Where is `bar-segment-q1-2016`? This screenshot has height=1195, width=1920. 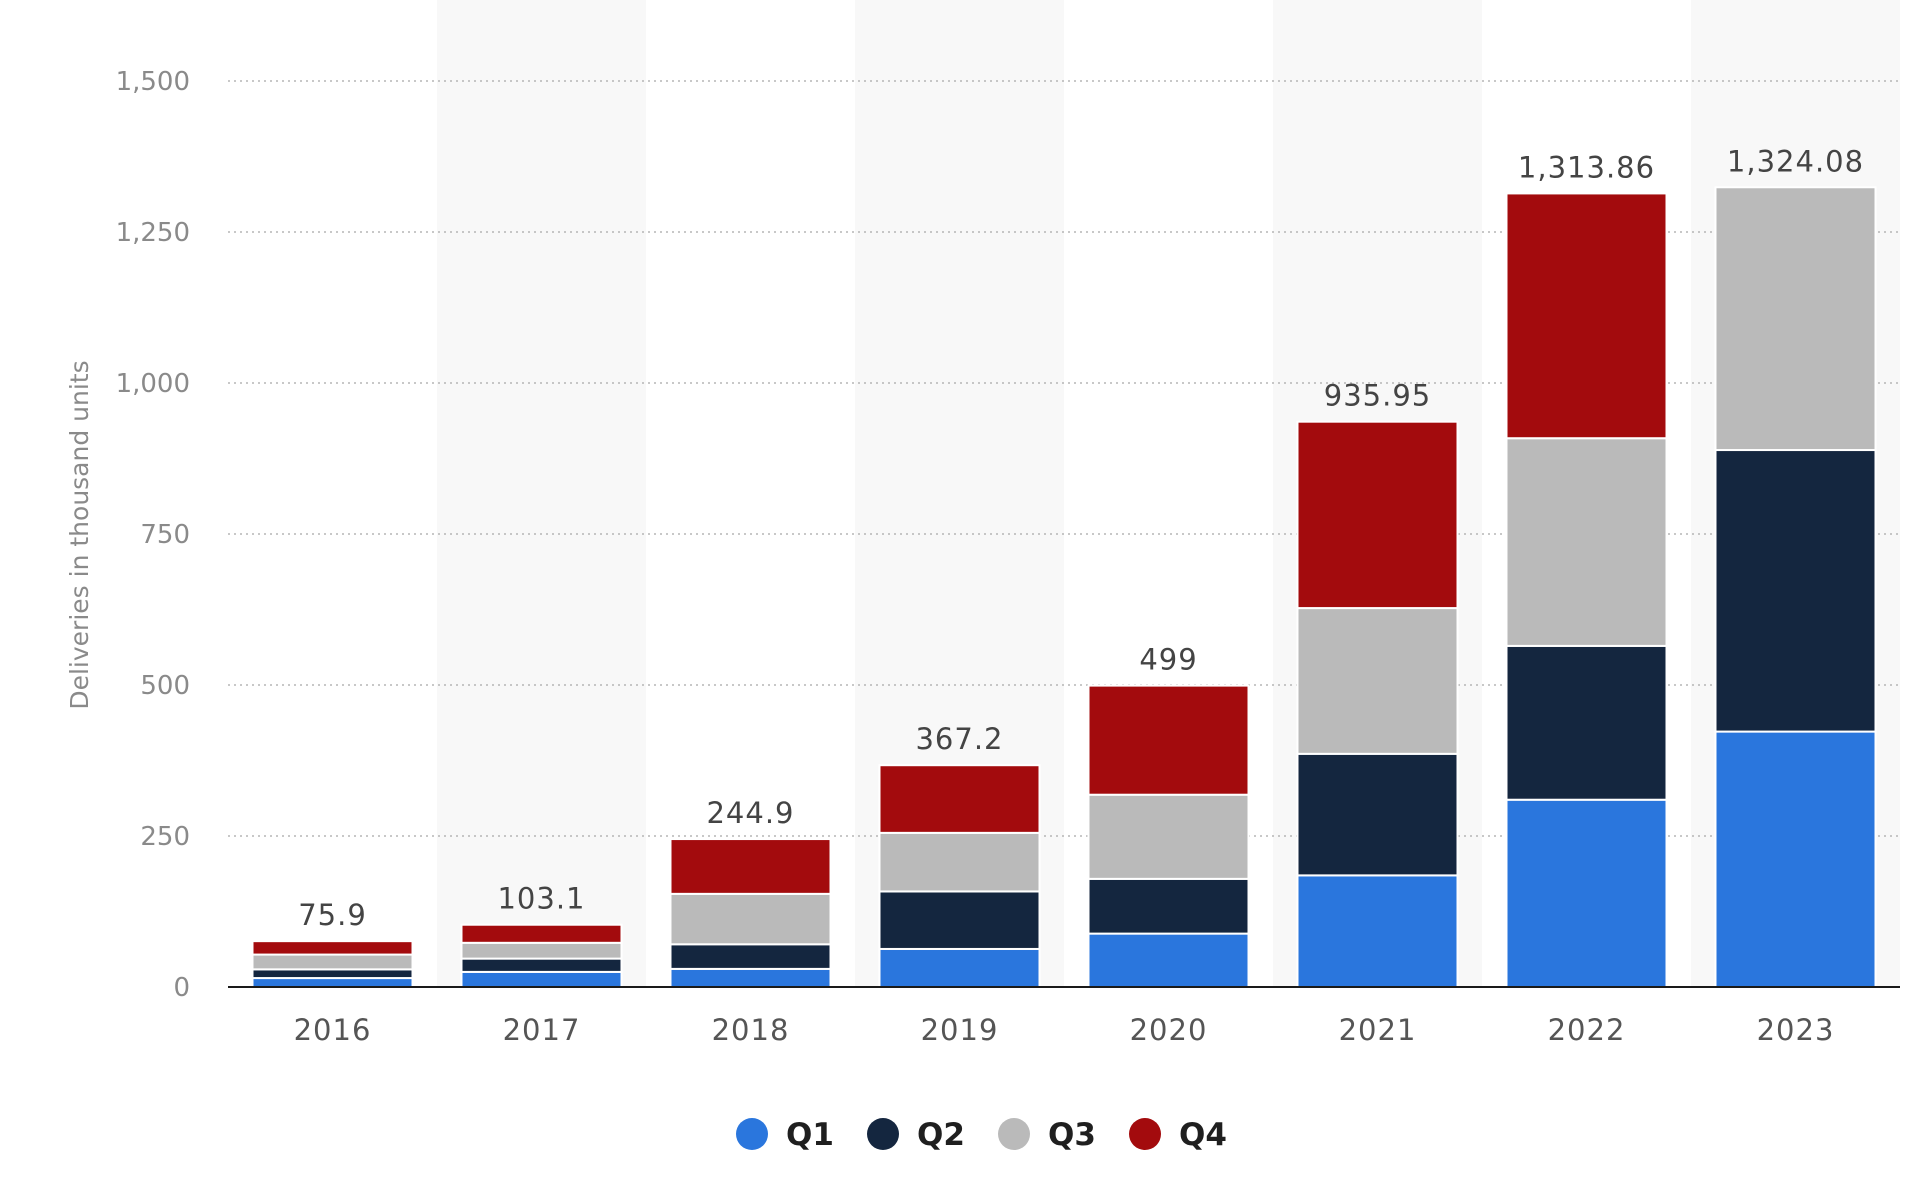 bar-segment-q1-2016 is located at coordinates (332, 982).